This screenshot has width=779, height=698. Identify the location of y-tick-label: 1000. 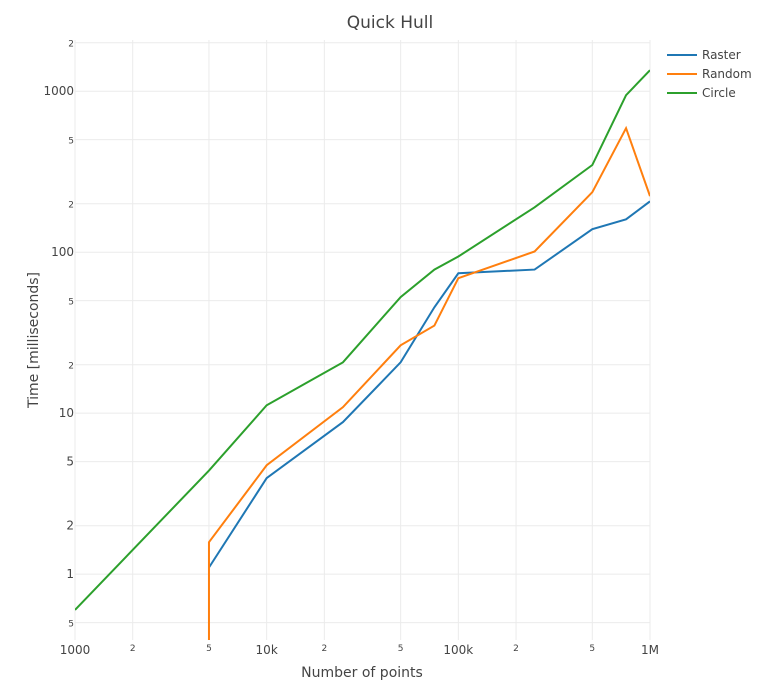
(58, 91).